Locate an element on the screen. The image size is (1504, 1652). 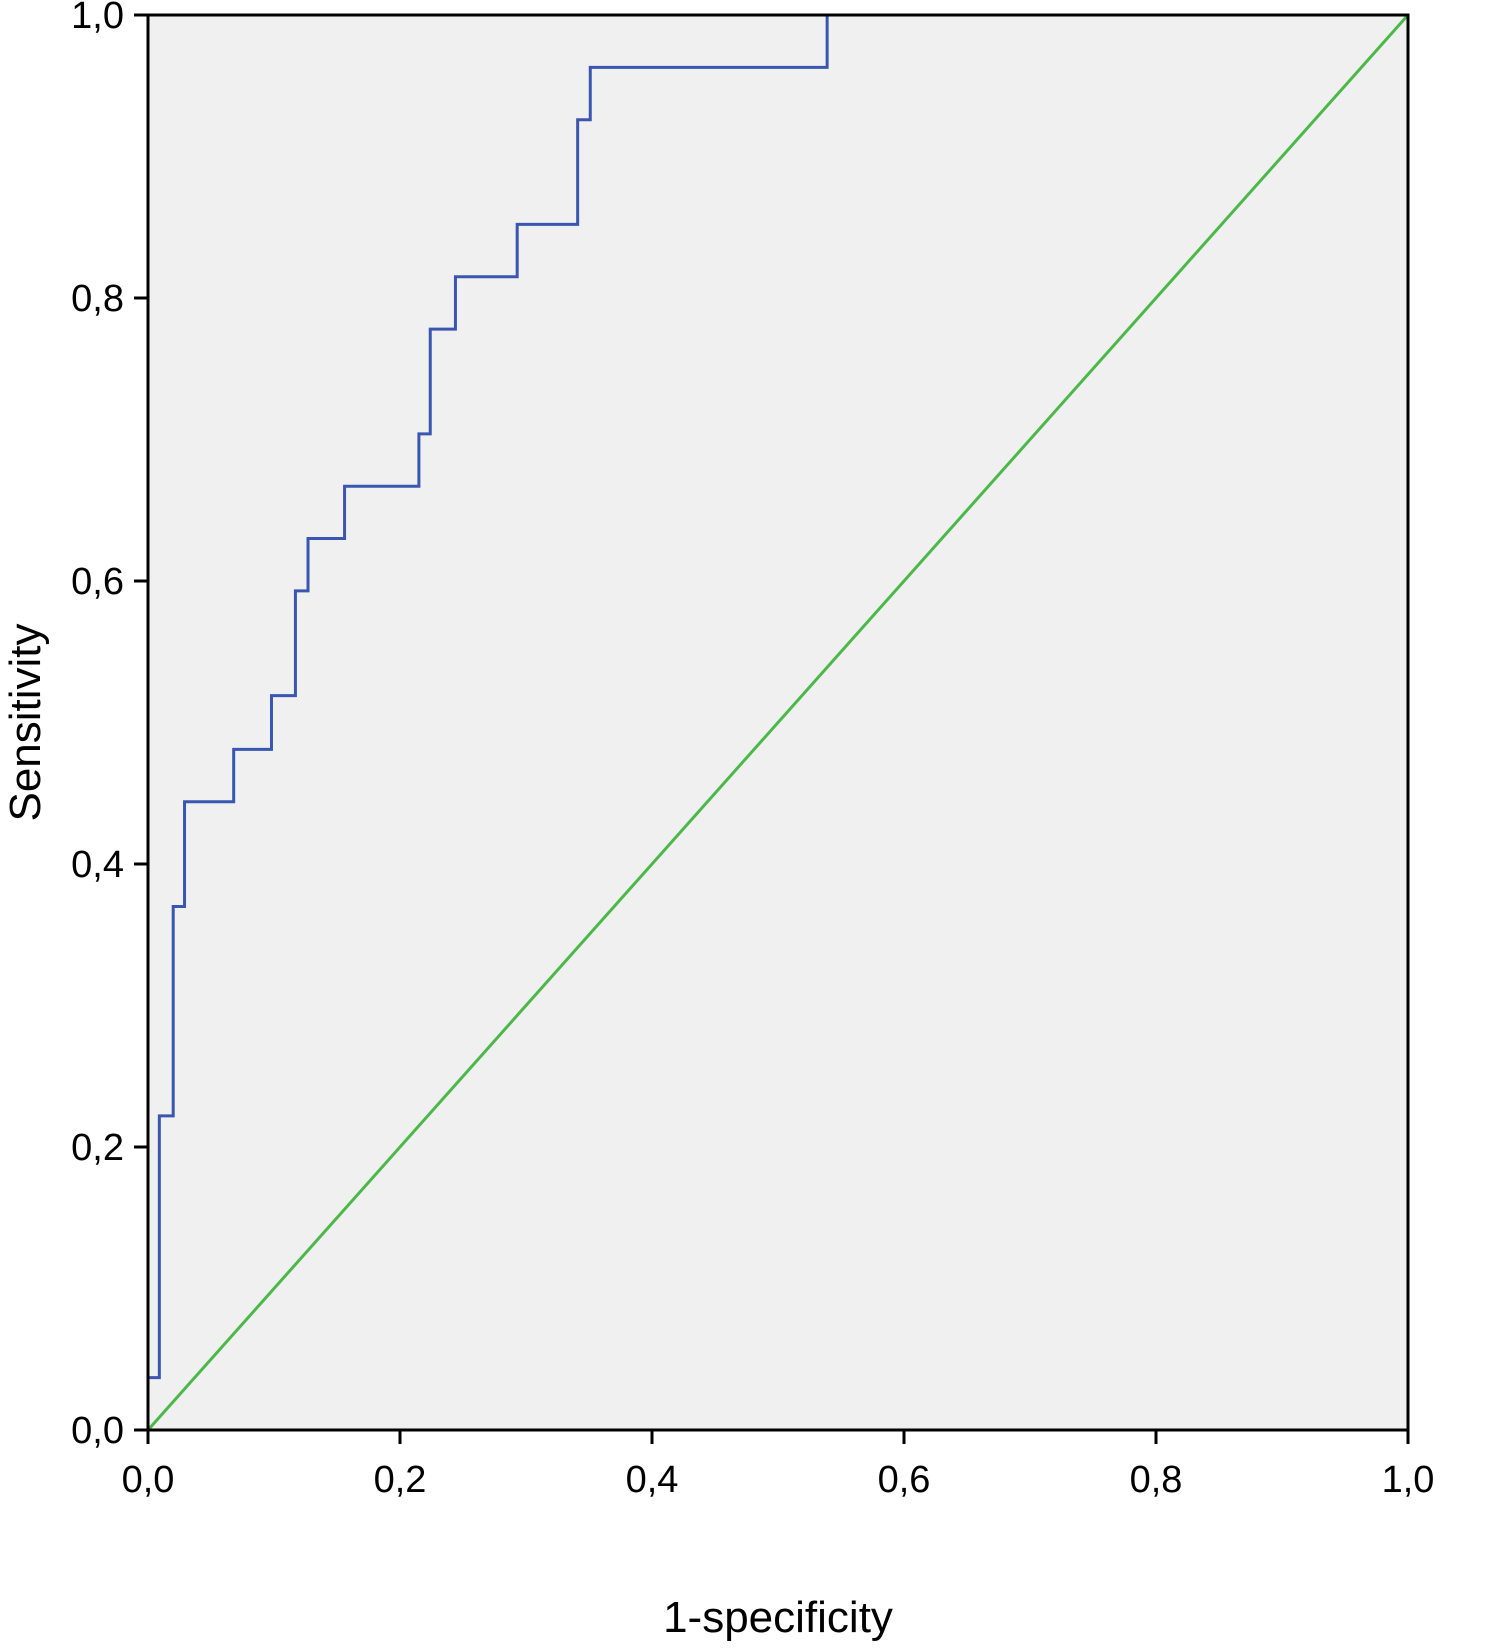
x-tick-label: 0,0 is located at coordinates (148, 1480).